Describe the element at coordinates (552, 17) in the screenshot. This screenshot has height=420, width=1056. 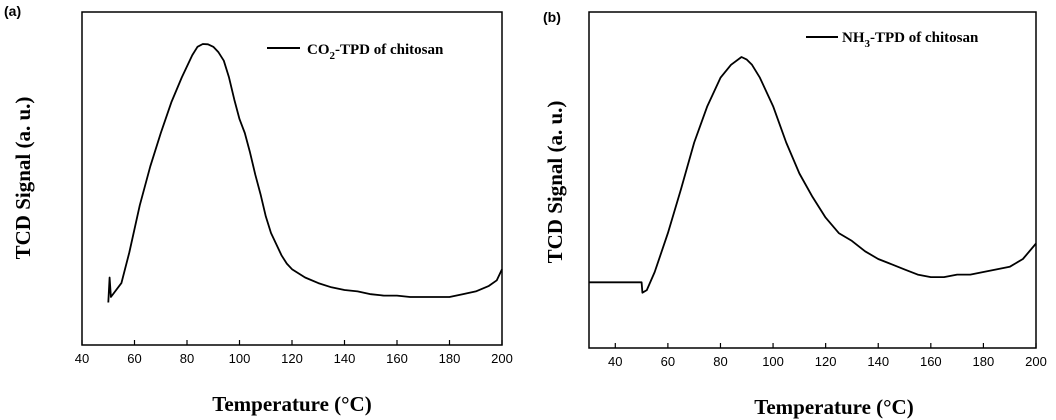
I see `panel-label-b: (b)` at that location.